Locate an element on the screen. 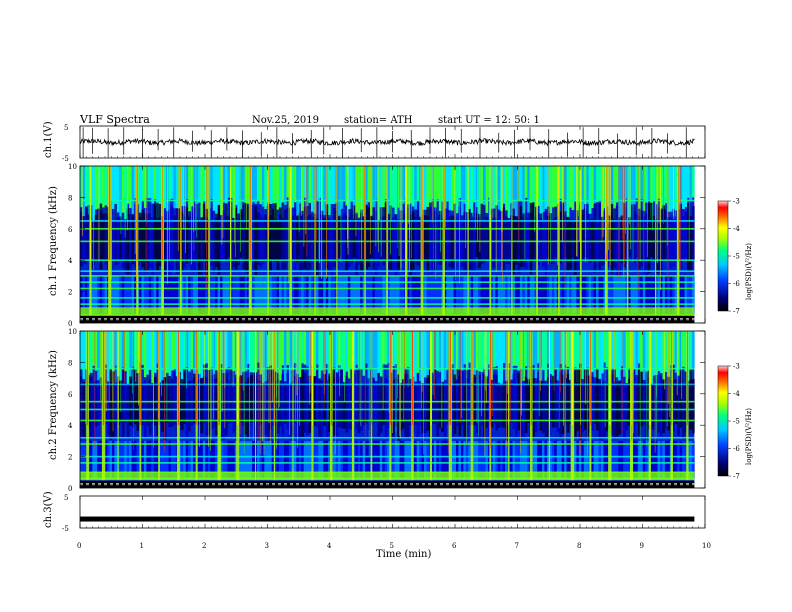 The image size is (792, 612). spec1-sferic-core is located at coordinates (181, 213).